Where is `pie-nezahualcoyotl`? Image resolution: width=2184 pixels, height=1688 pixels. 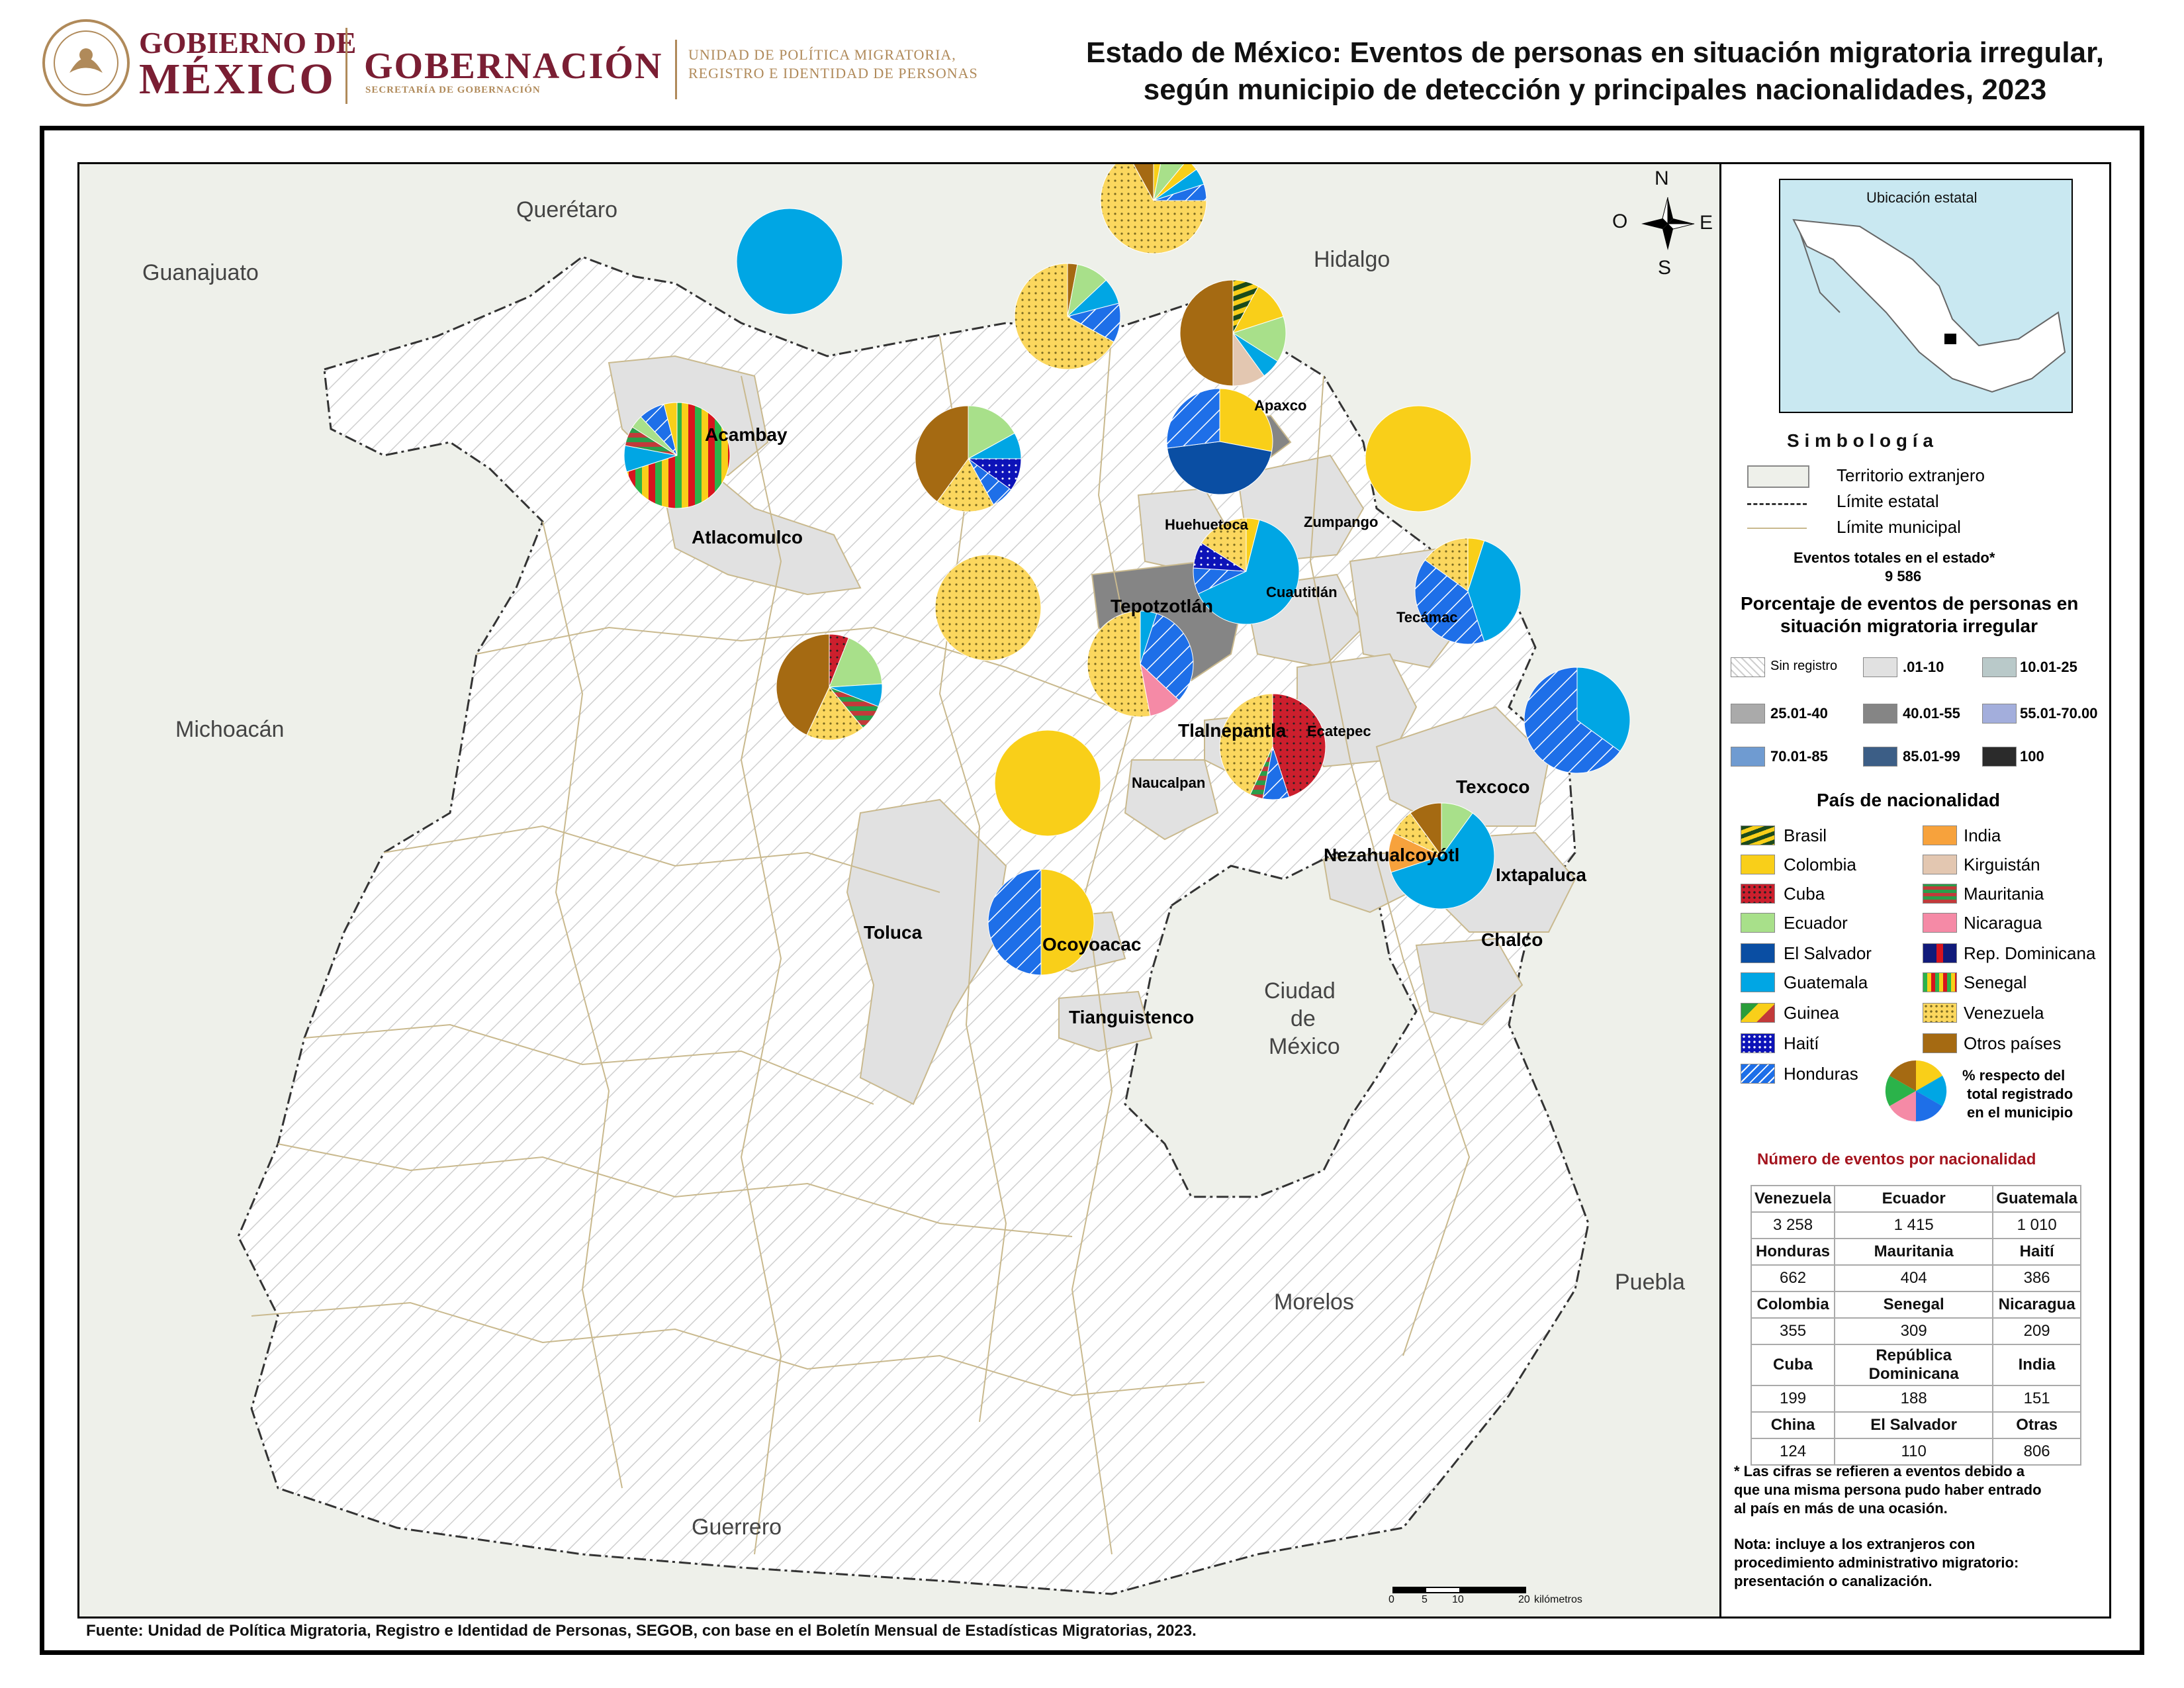
pie-nezahualcoyotl is located at coordinates (1272, 746).